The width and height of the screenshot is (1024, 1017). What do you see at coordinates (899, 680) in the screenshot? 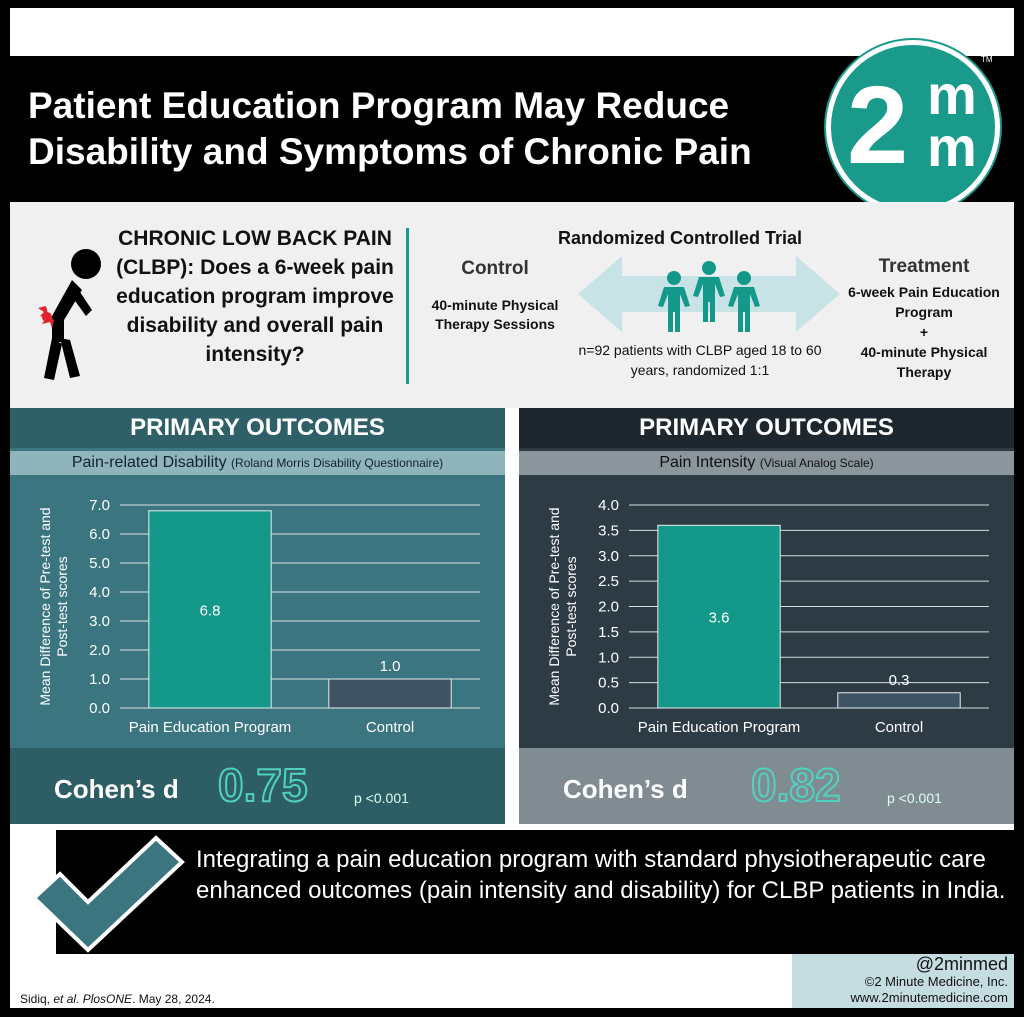
I see `bar-value-label: 0.3` at bounding box center [899, 680].